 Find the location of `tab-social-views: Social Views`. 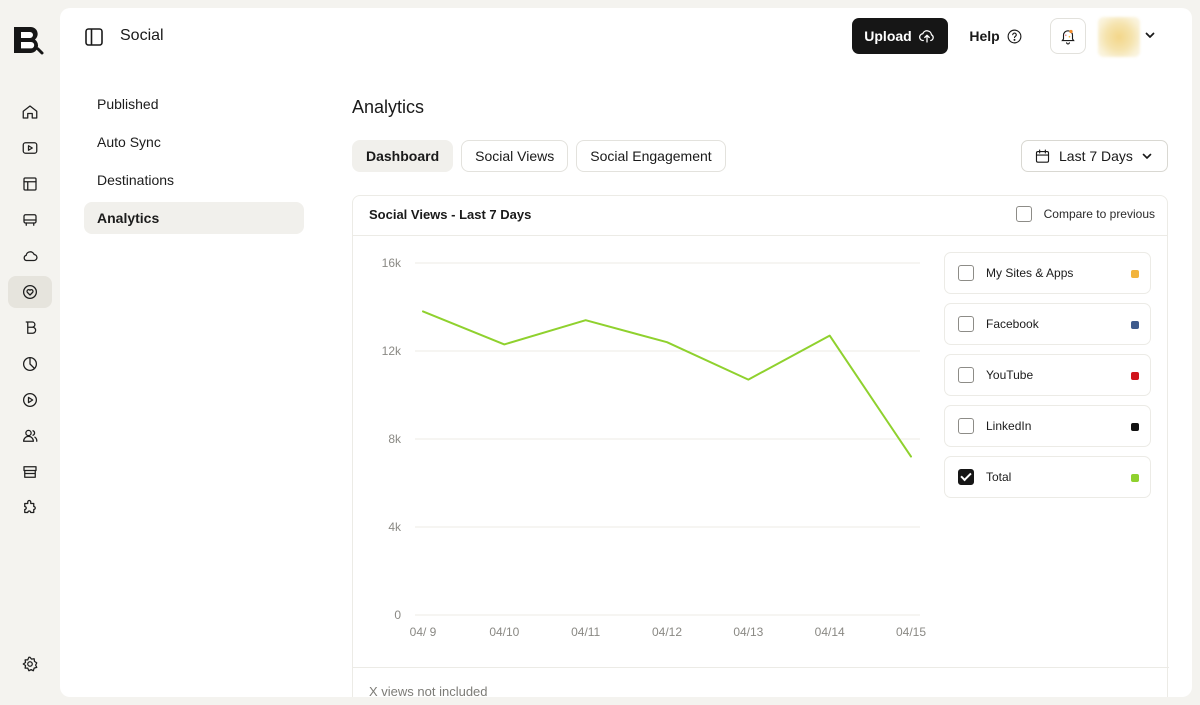

tab-social-views: Social Views is located at coordinates (515, 156).